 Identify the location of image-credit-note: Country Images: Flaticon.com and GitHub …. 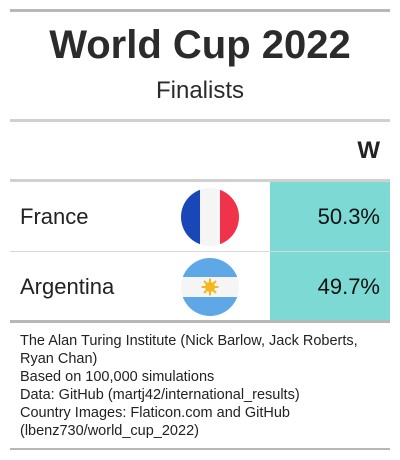
(155, 422).